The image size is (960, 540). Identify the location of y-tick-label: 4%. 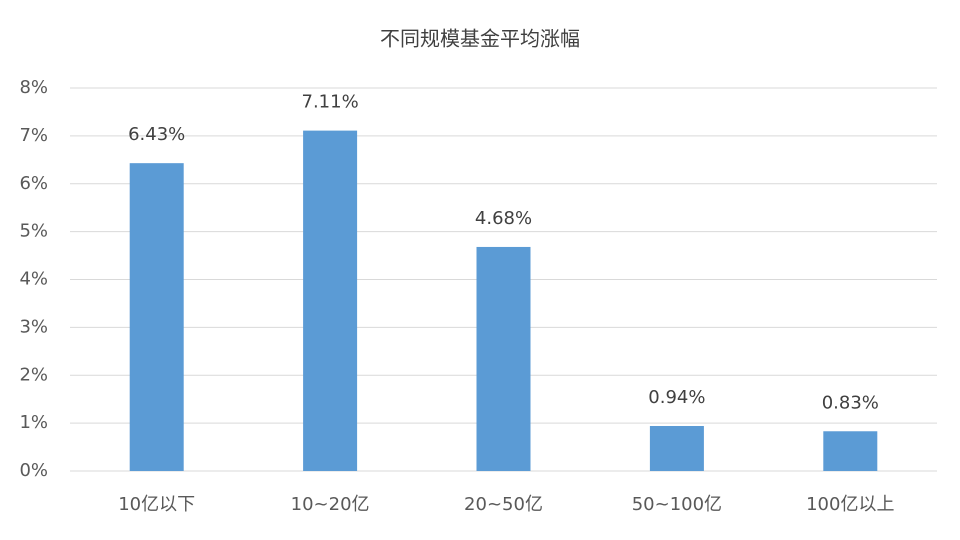
(33, 279).